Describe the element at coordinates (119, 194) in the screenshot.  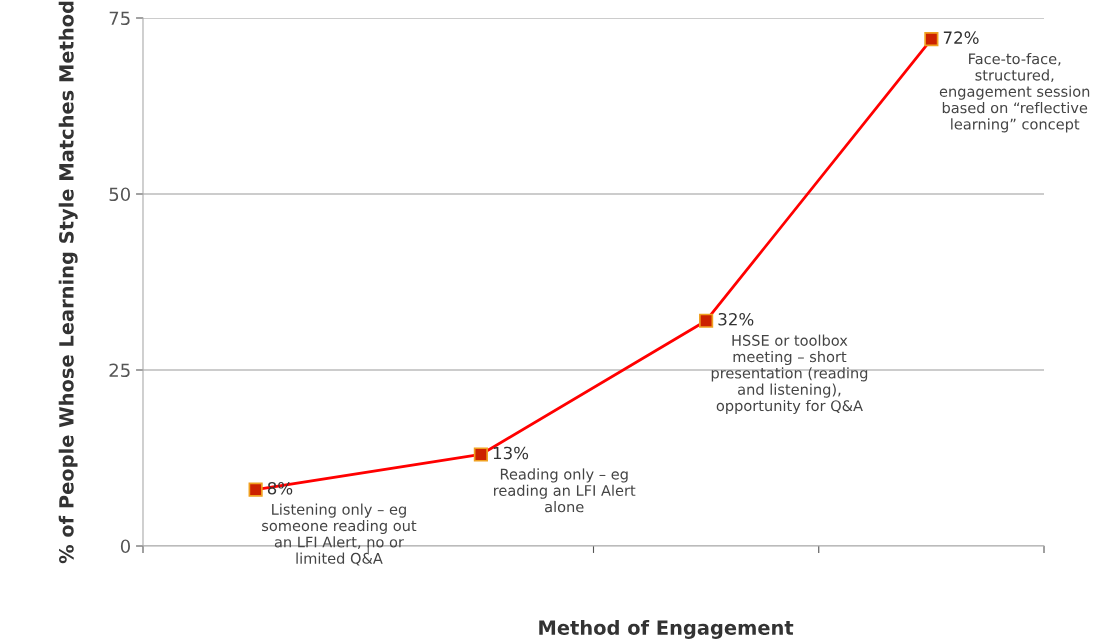
I see `y-tick-label: 50` at that location.